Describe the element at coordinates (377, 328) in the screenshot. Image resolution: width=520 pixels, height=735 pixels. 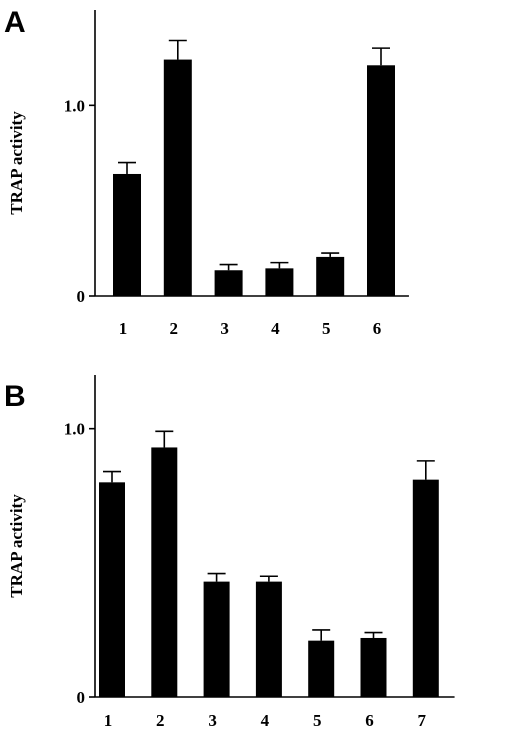
I see `panel-a-xtick-label-6: 6` at that location.